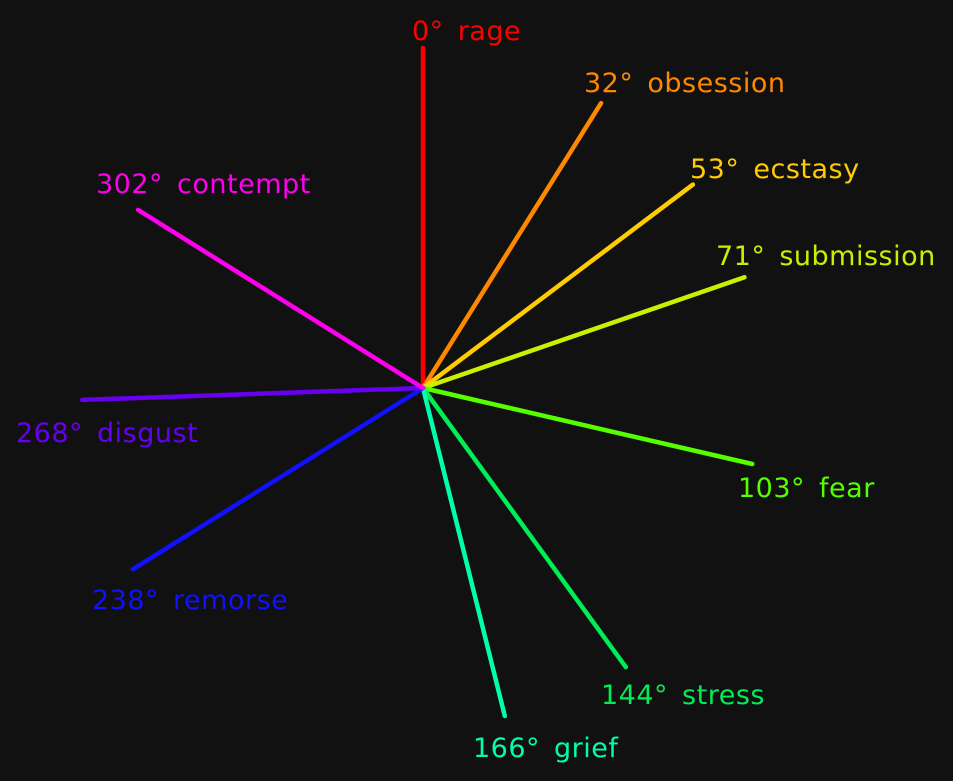  I want to click on label-submission: 71° submission, so click(826, 256).